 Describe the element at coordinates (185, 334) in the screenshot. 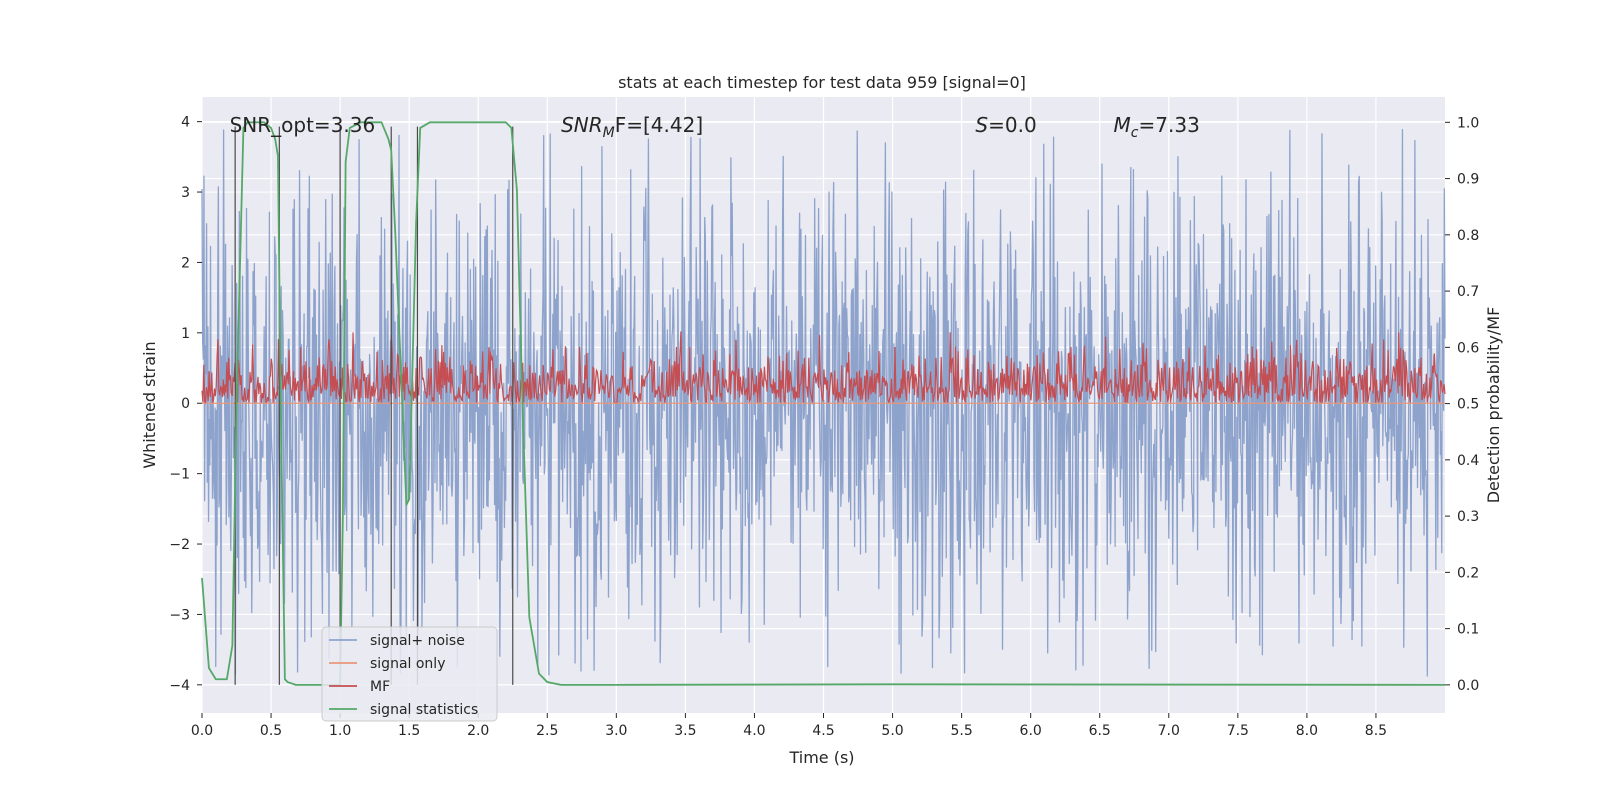

I see `y-tick-label: 1` at that location.